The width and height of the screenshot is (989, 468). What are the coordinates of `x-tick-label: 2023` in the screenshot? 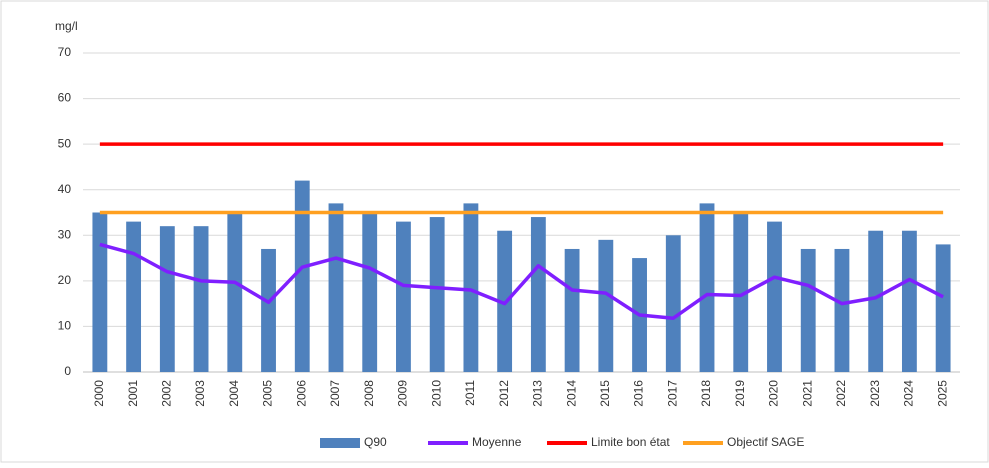 It's located at (875, 393).